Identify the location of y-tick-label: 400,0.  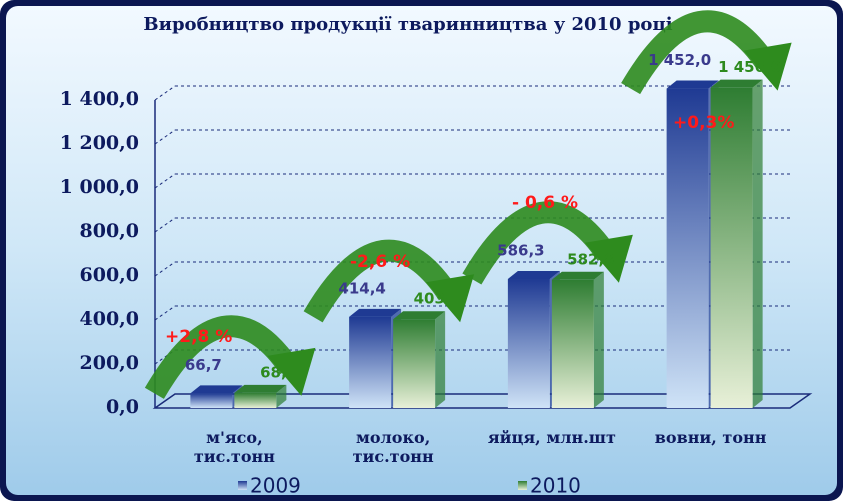
(110, 319).